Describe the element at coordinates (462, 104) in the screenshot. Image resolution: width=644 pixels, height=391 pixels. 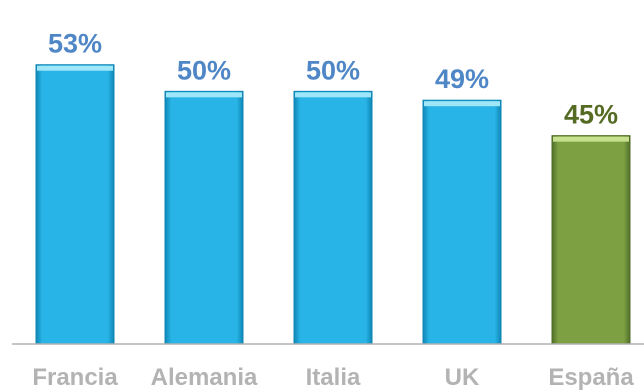
I see `bar-uk-cap` at that location.